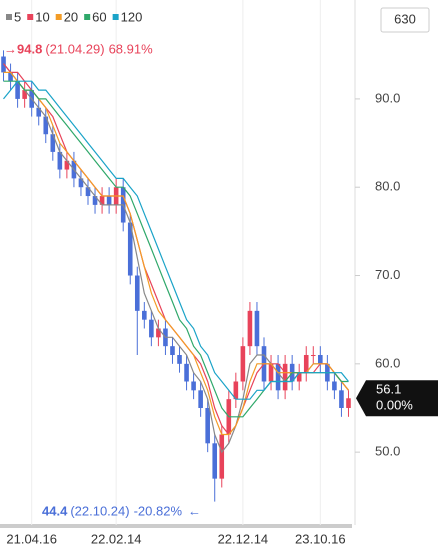  Describe the element at coordinates (99, 511) in the screenshot. I see `low-date: (22.10.24)` at that location.